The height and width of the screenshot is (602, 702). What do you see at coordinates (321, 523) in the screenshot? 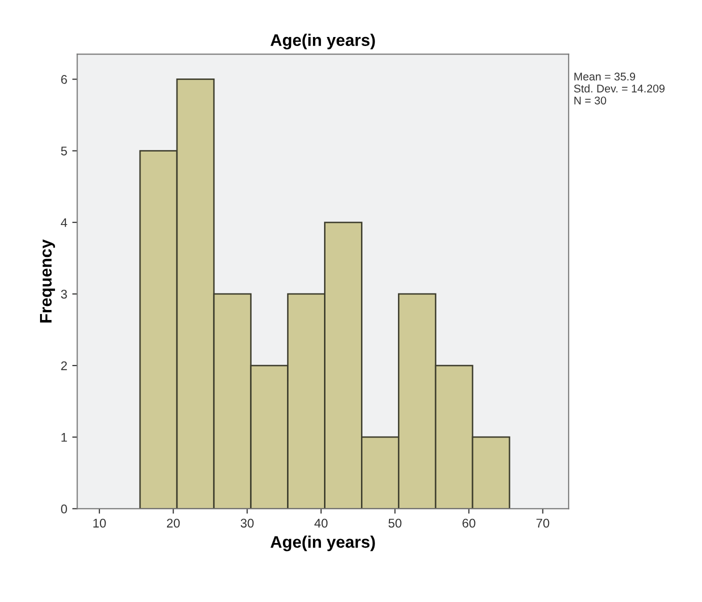
I see `x-tick-label: 40` at bounding box center [321, 523].